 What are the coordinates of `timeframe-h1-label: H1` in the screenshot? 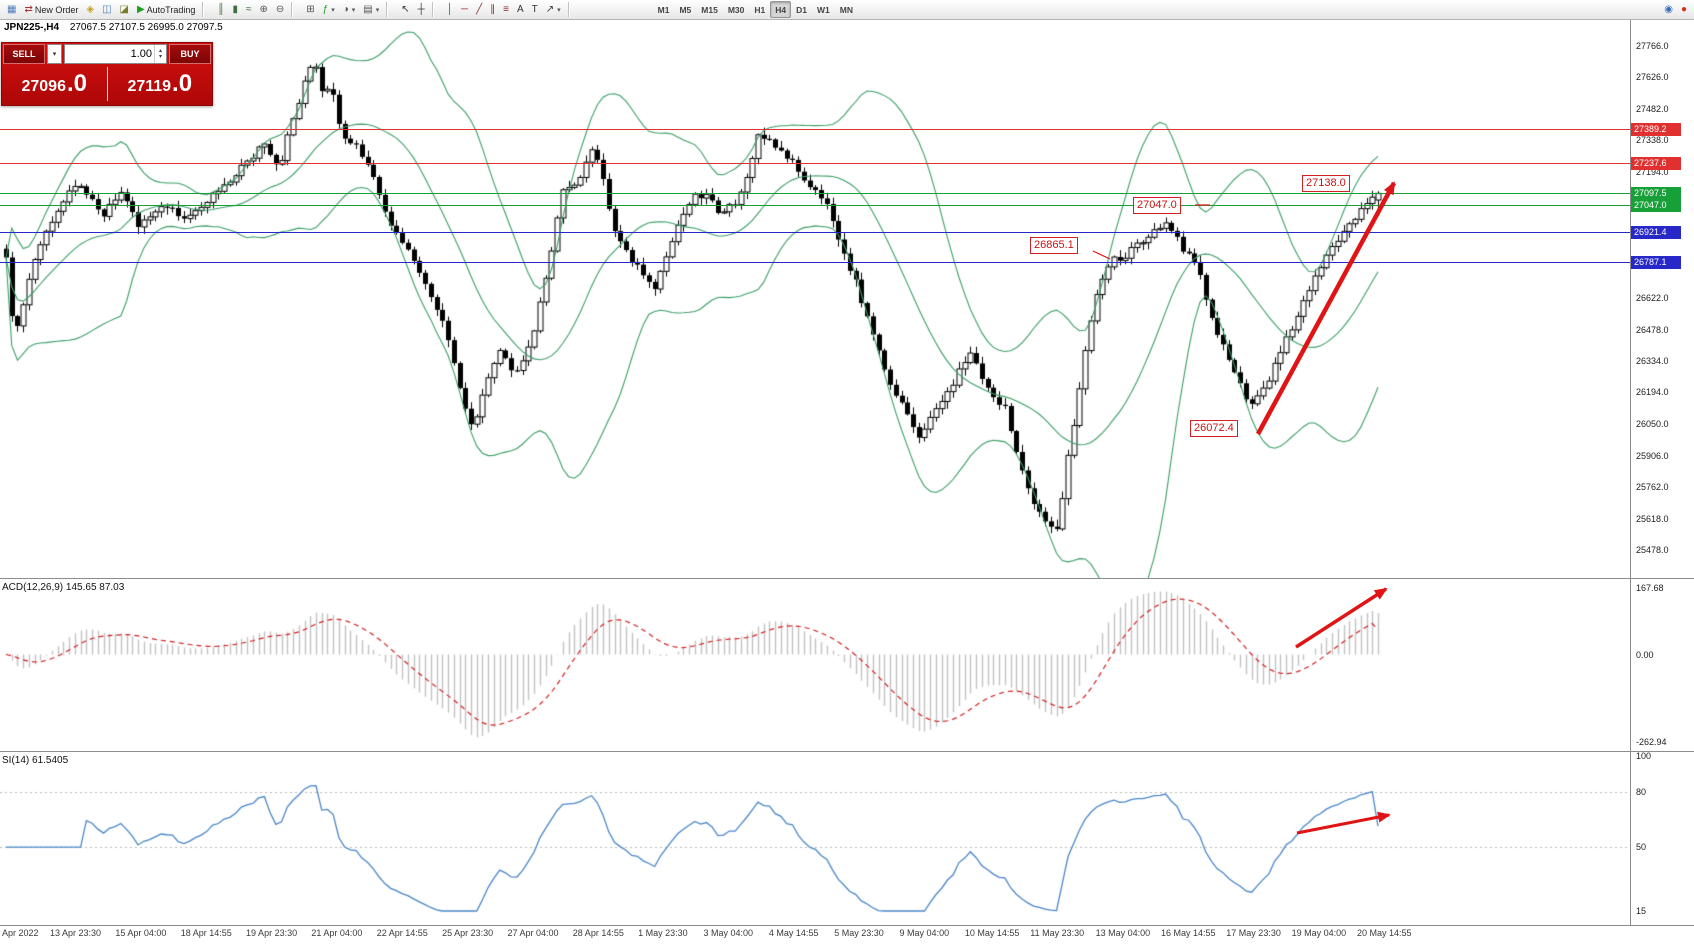 It's located at (760, 9).